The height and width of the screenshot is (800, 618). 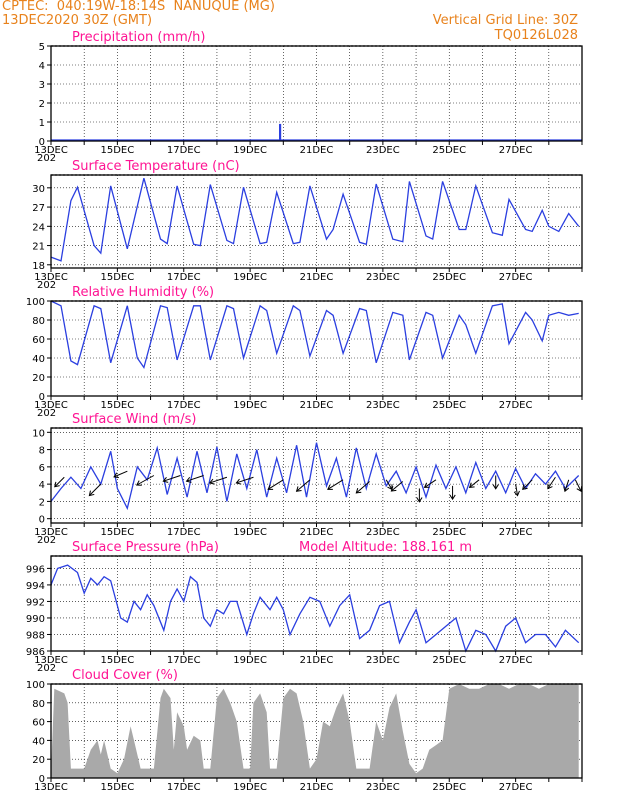 I want to click on humidity-xtick-label: 27DEC, so click(x=516, y=405).